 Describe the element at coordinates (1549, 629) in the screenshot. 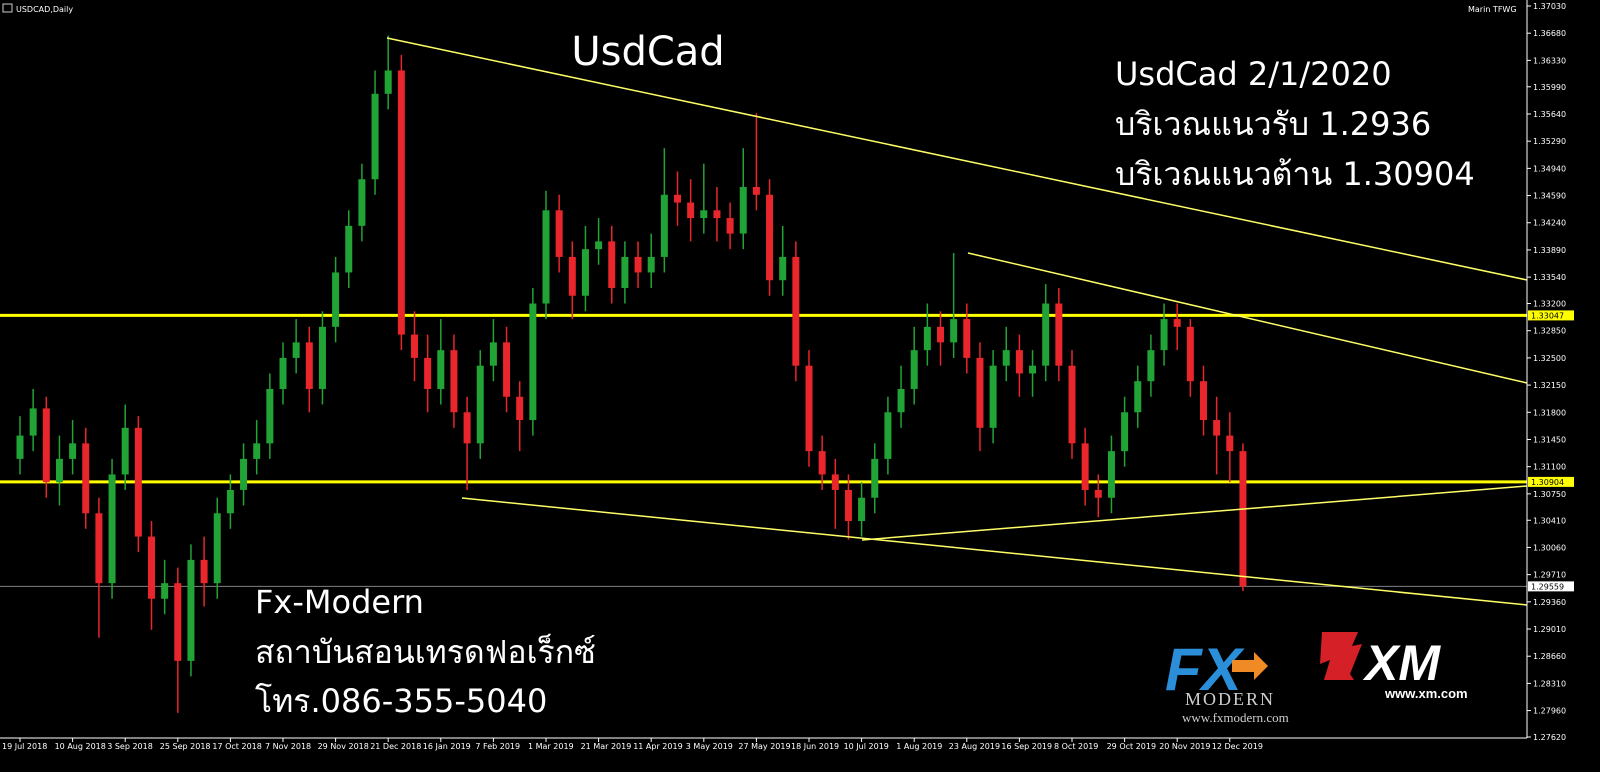

I see `y-tick-label: 1.29010` at that location.